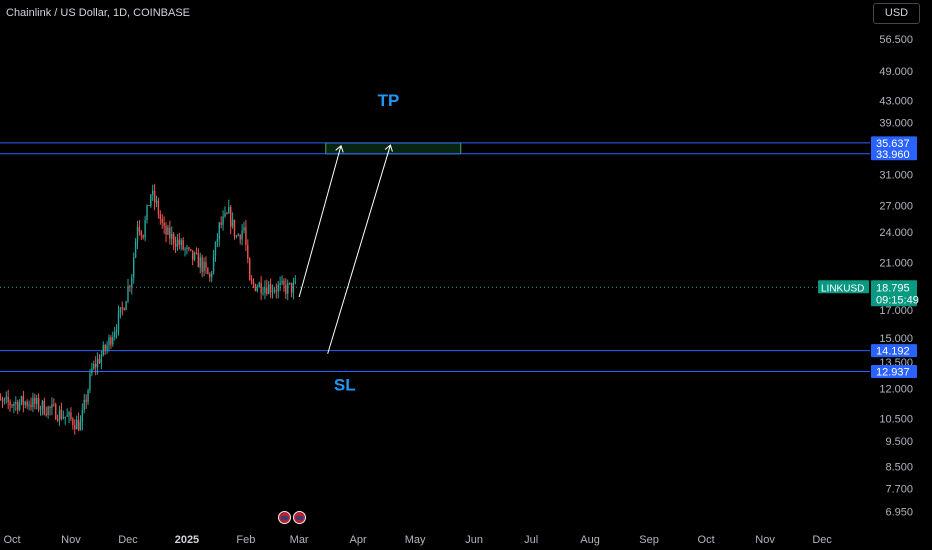  Describe the element at coordinates (393, 148) in the screenshot. I see `tp-zone` at that location.